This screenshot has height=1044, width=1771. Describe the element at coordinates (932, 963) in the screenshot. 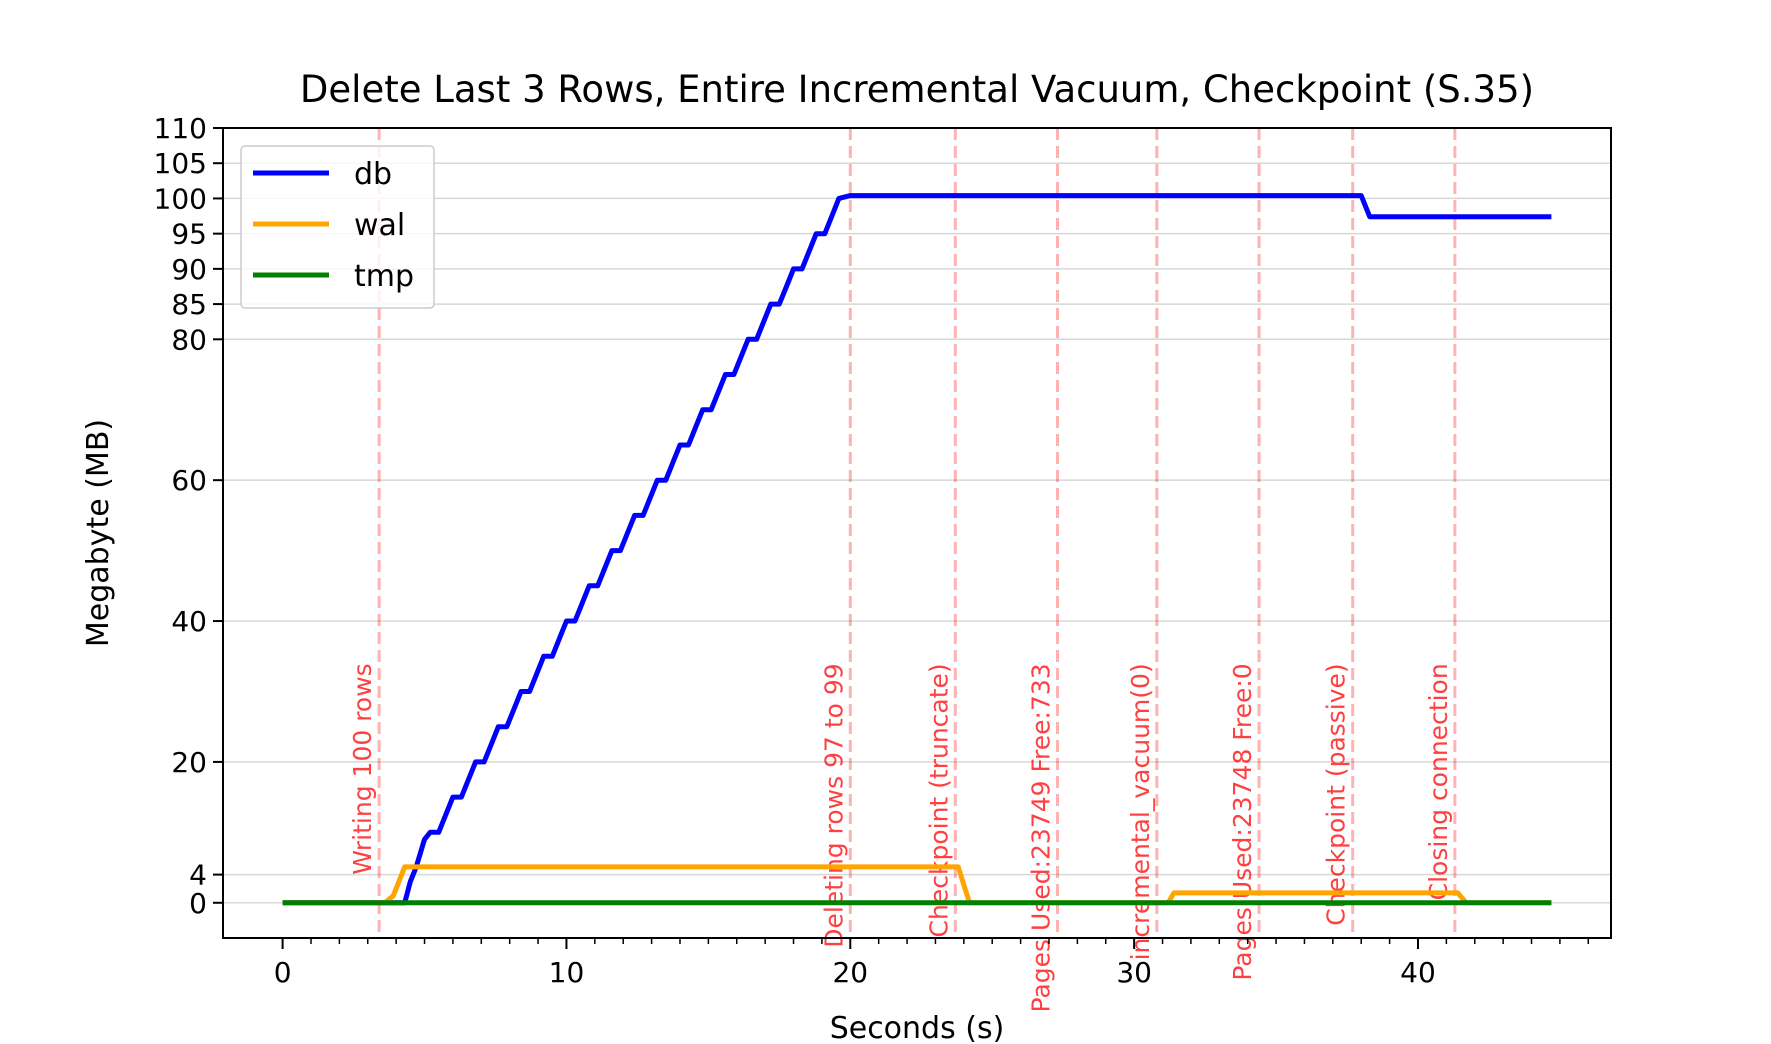

I see `x-axis: 0 10 20 30 40` at that location.